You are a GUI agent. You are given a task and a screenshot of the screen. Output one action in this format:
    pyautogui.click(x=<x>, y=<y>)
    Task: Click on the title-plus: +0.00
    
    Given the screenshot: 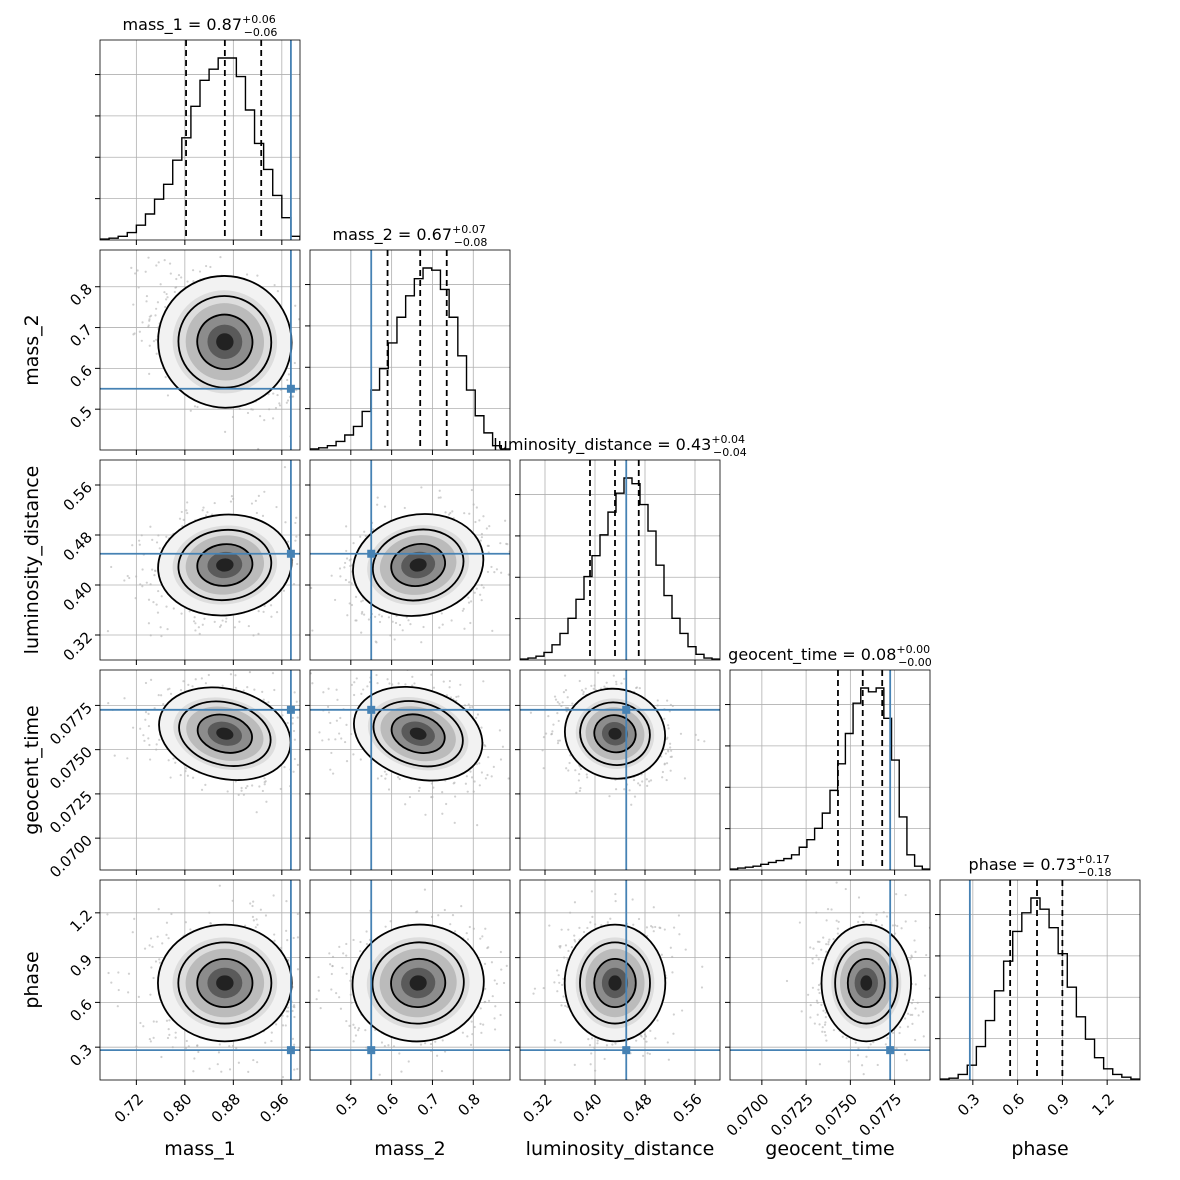 What is the action you would take?
    pyautogui.click(x=913, y=649)
    